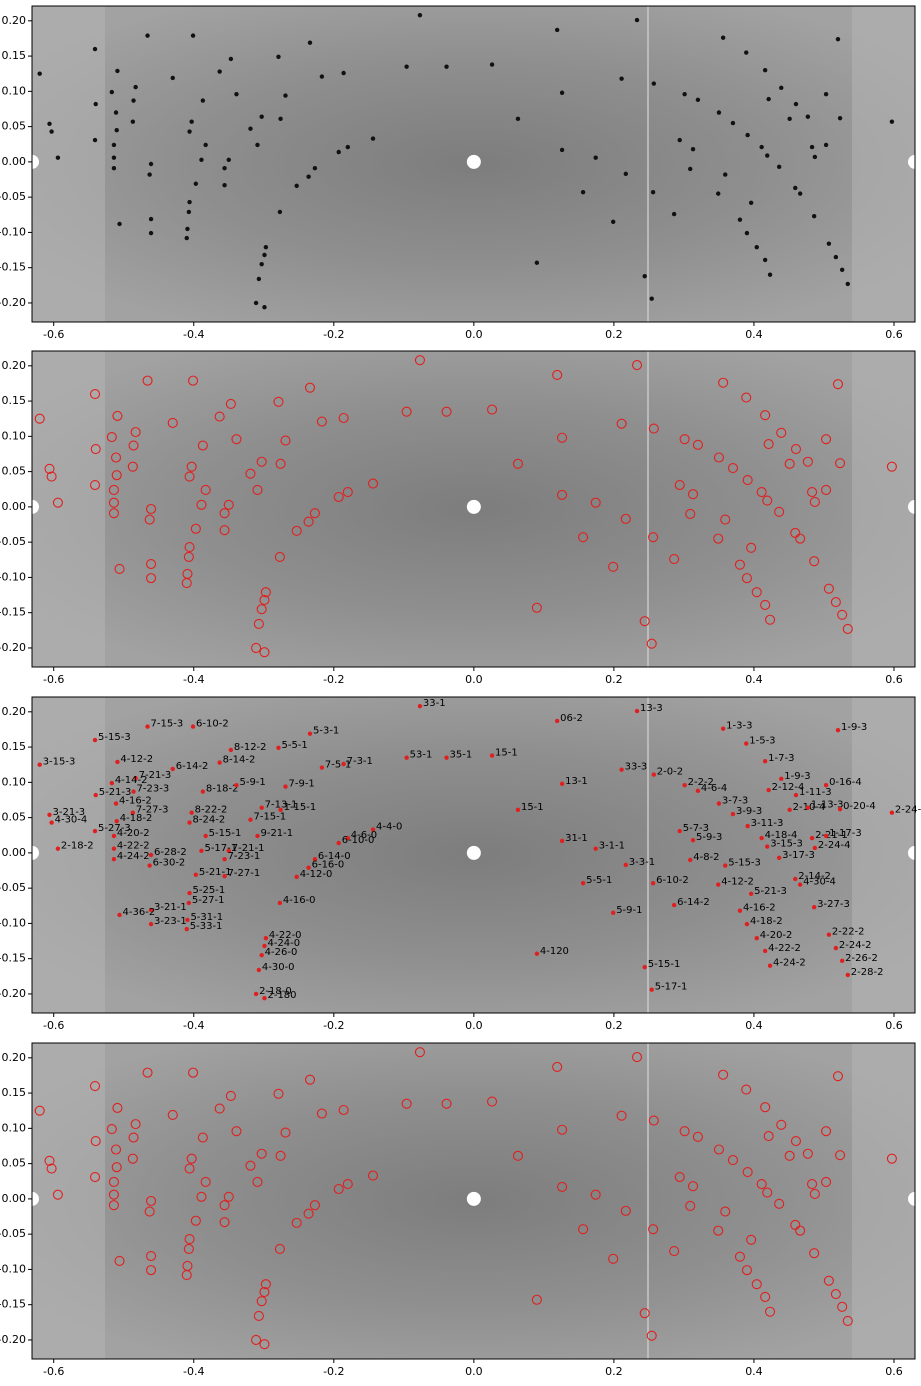 The image size is (921, 1386). What do you see at coordinates (131, 780) in the screenshot?
I see `spot-label: 4-14-2` at bounding box center [131, 780].